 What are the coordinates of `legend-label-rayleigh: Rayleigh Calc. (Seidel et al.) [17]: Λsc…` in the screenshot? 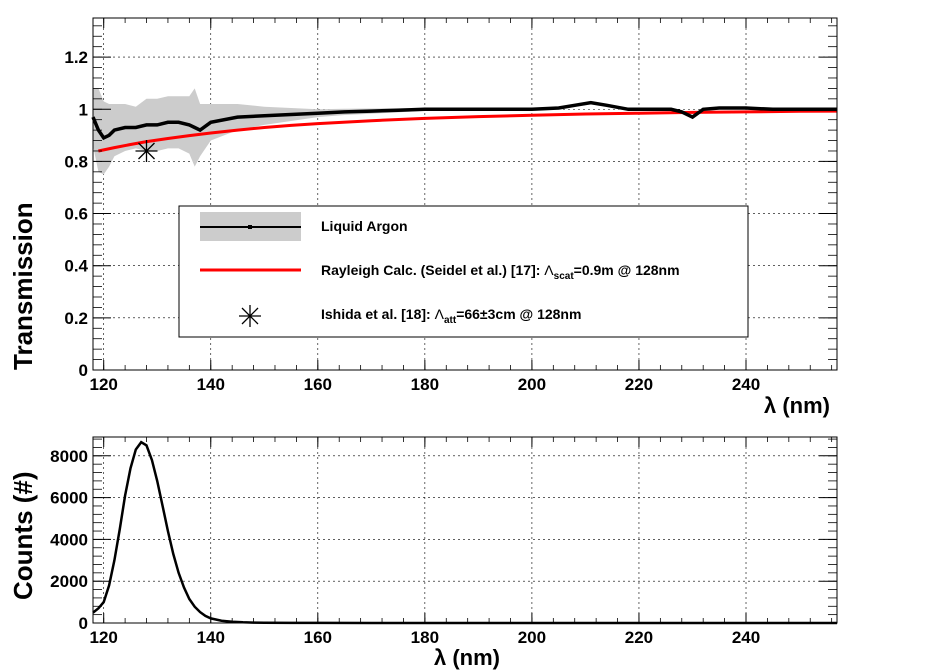 It's located at (500, 272).